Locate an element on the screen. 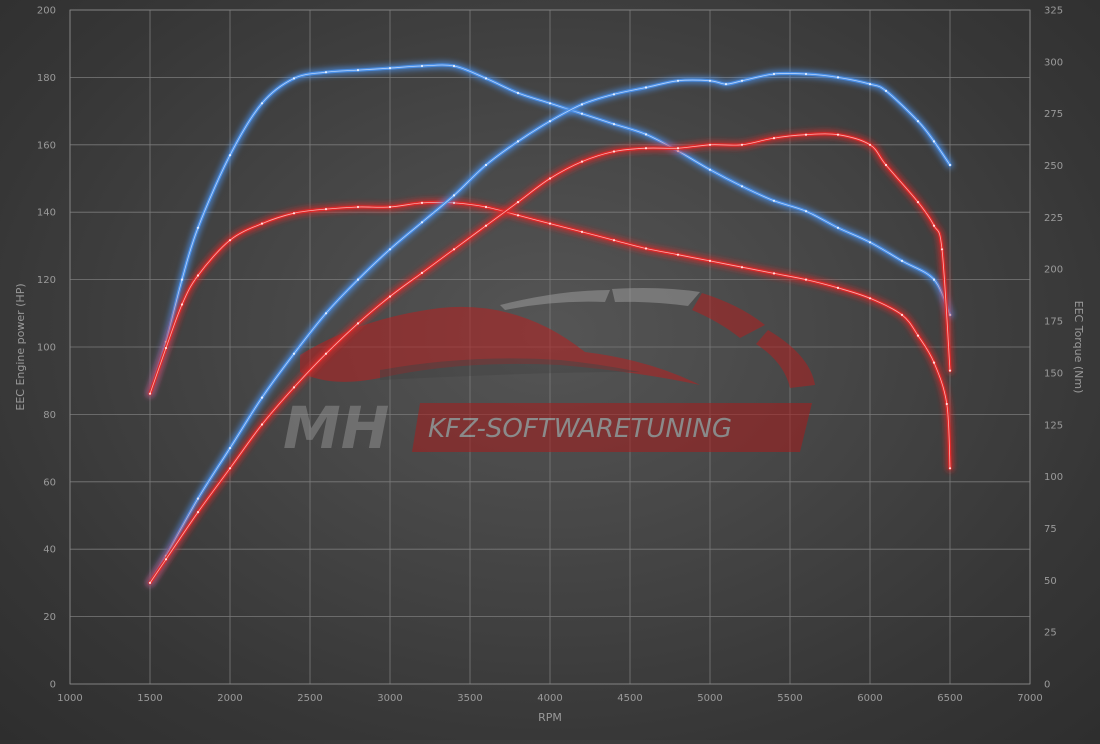 The width and height of the screenshot is (1100, 744). y-right-tick-label: 200 is located at coordinates (1053, 270).